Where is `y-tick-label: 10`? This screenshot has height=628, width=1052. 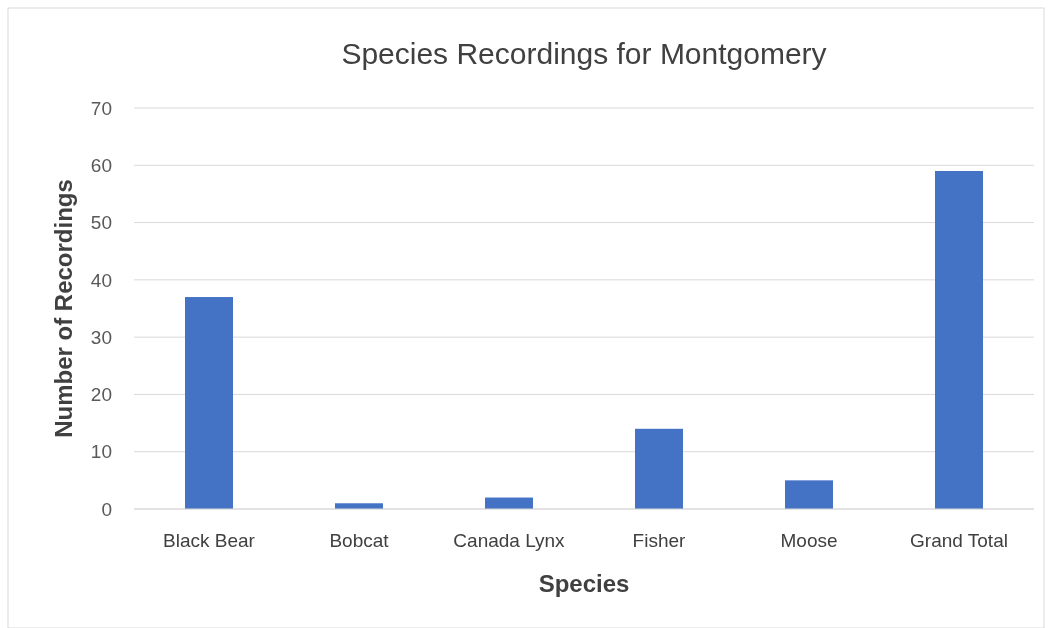 y-tick-label: 10 is located at coordinates (101, 452).